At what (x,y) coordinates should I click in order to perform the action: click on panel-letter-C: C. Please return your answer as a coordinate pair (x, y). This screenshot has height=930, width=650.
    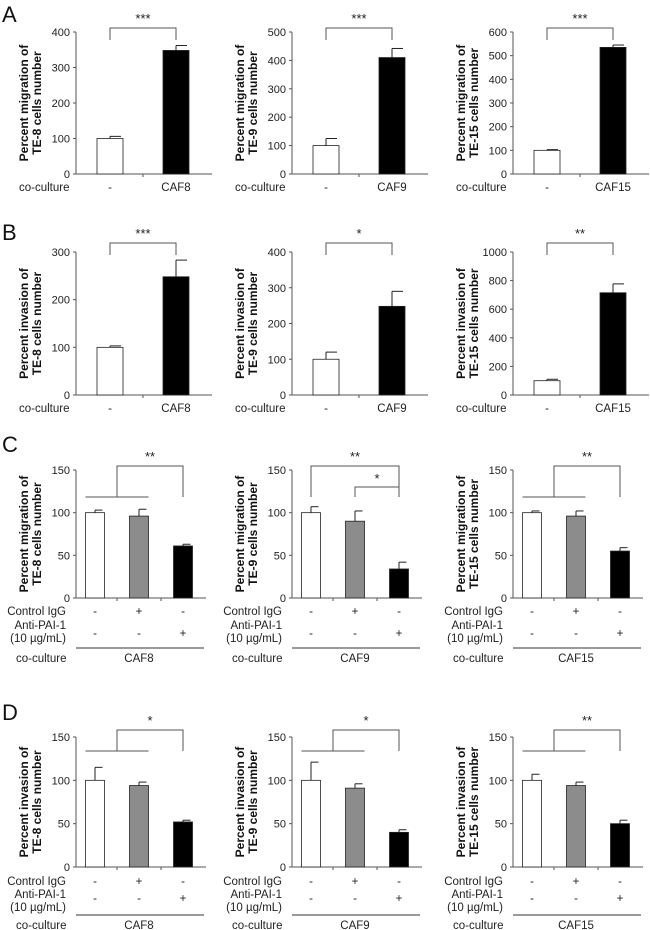
    Looking at the image, I should click on (10, 444).